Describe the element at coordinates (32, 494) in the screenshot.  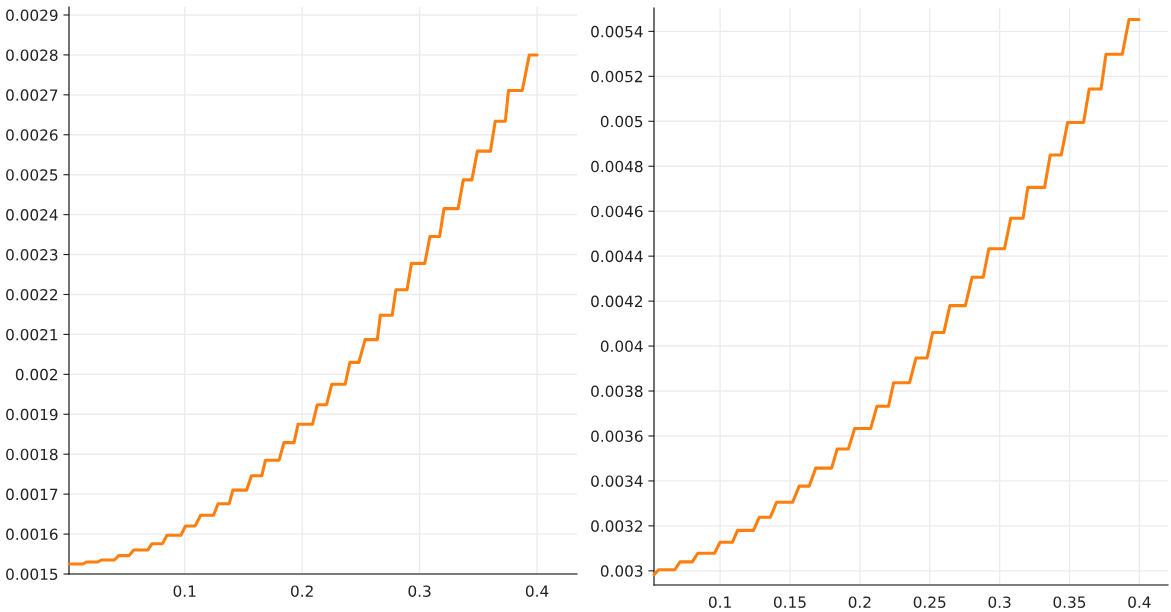
I see `y-tick-label: 0.0017` at that location.